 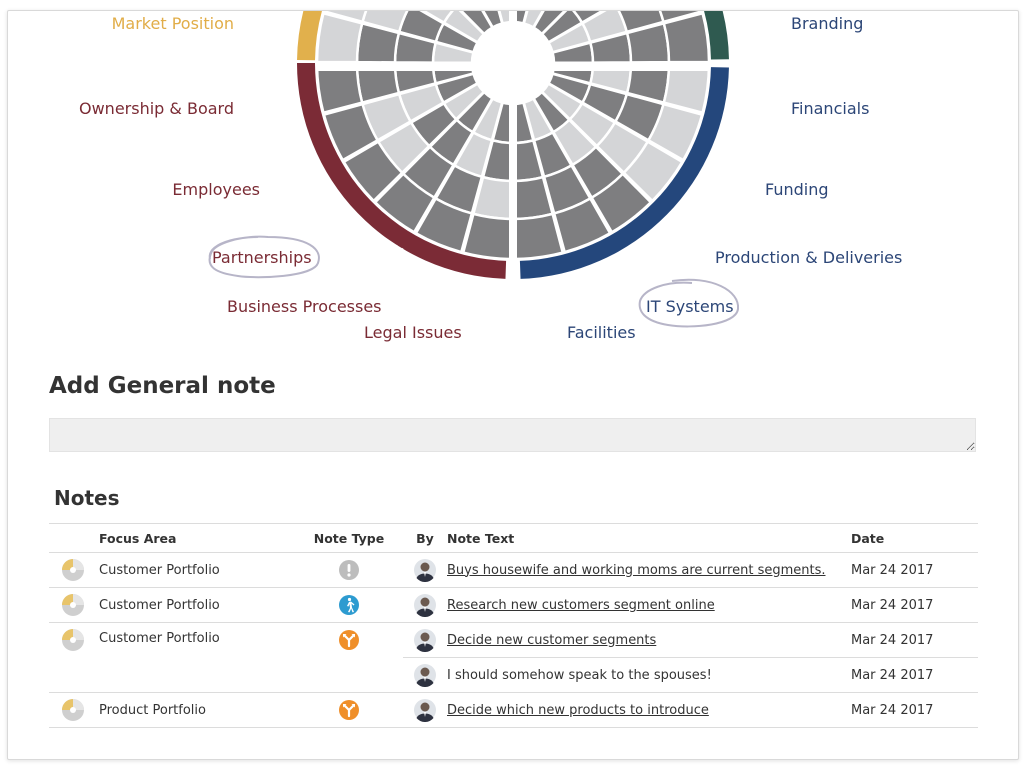 What do you see at coordinates (513, 161) in the screenshot?
I see `wheel-divider-vertical` at bounding box center [513, 161].